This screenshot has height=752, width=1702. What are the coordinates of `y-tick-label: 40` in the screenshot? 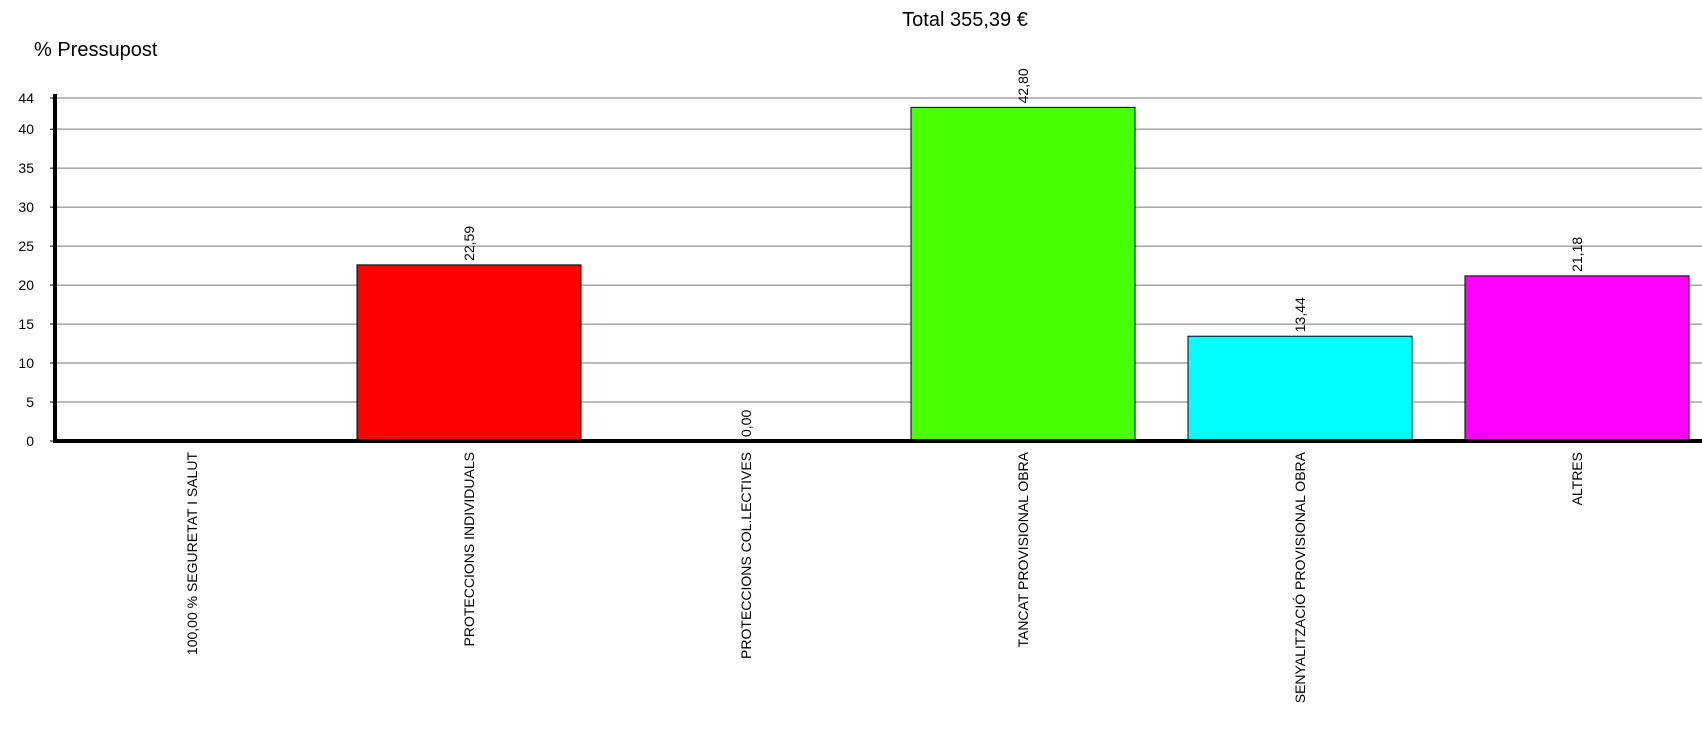 It's located at (26, 129).